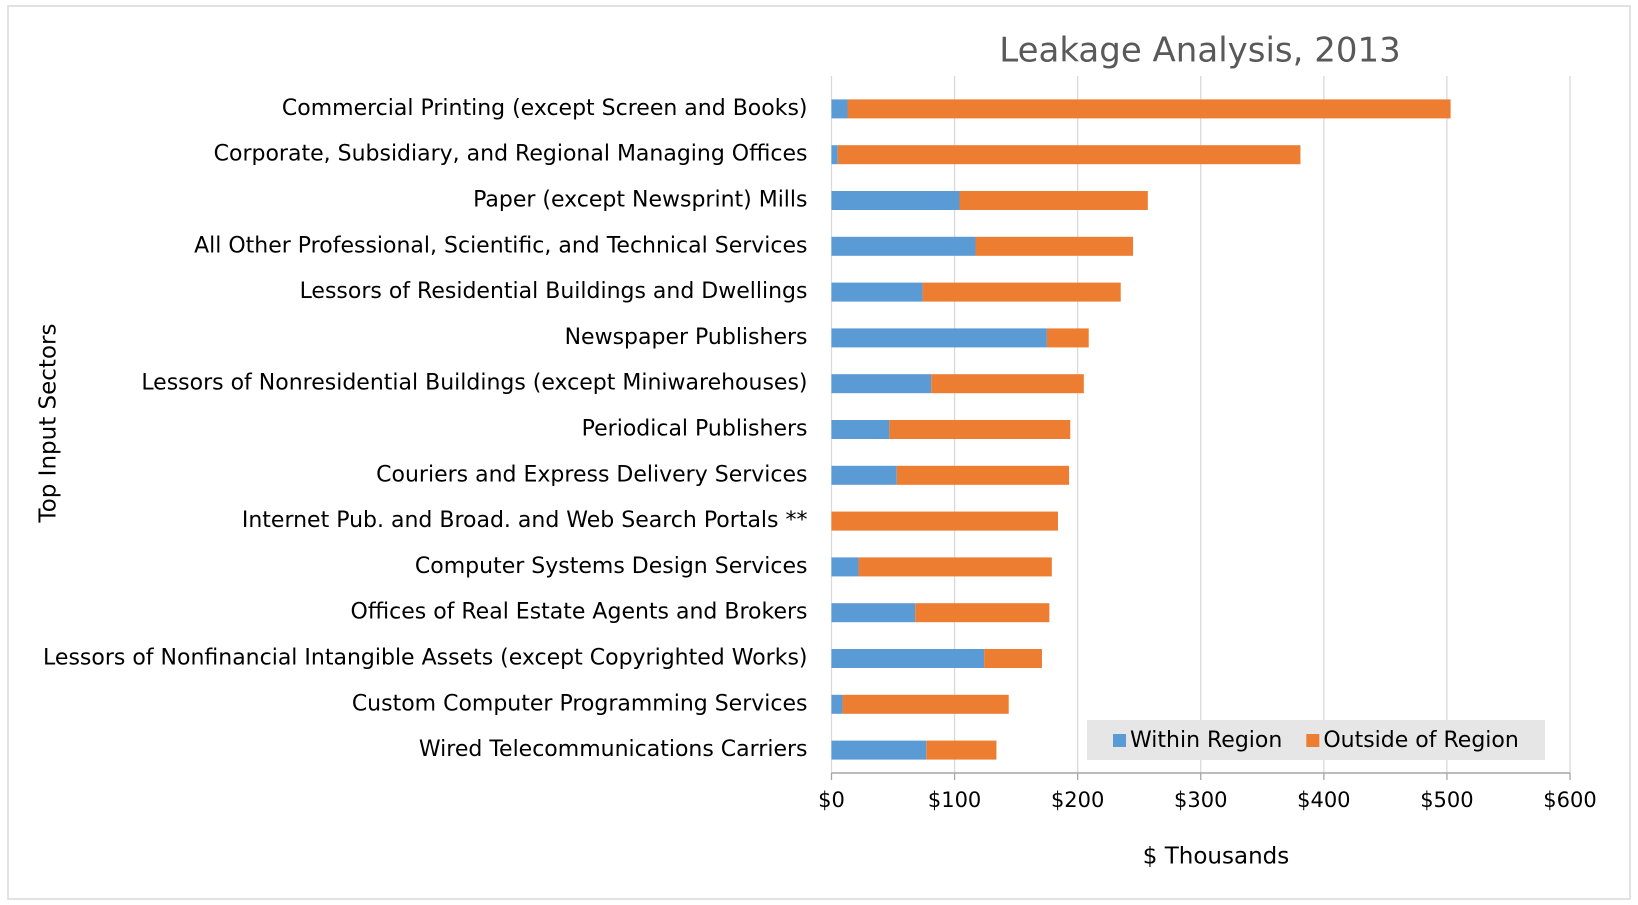  What do you see at coordinates (613, 749) in the screenshot?
I see `y-tick-label: Wired Telecommunications Carriers` at bounding box center [613, 749].